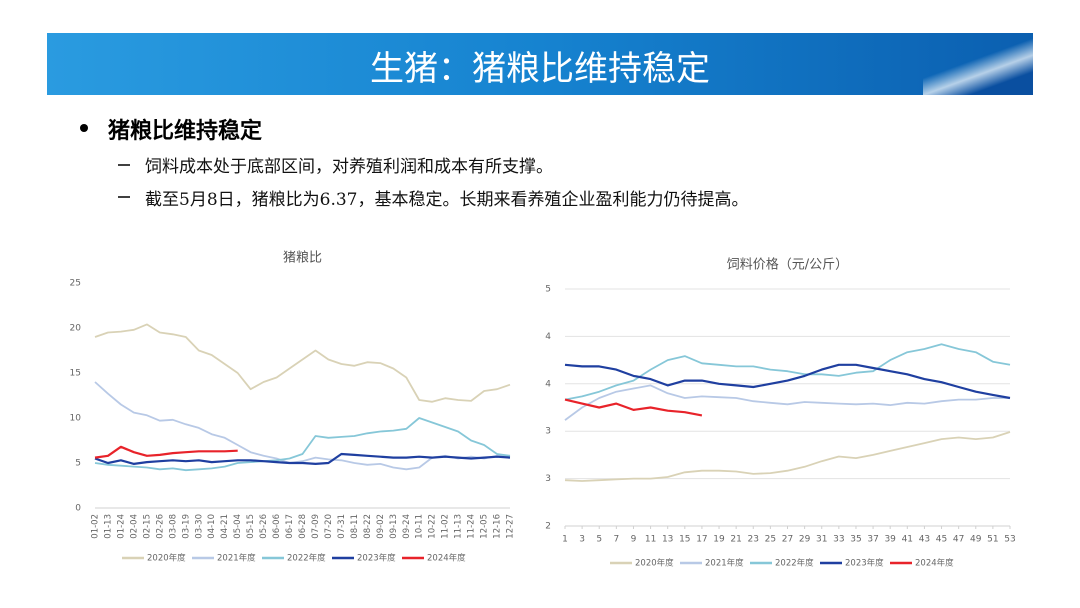 The image size is (1080, 608). I want to click on x-tick-label: 09-13, so click(394, 526).